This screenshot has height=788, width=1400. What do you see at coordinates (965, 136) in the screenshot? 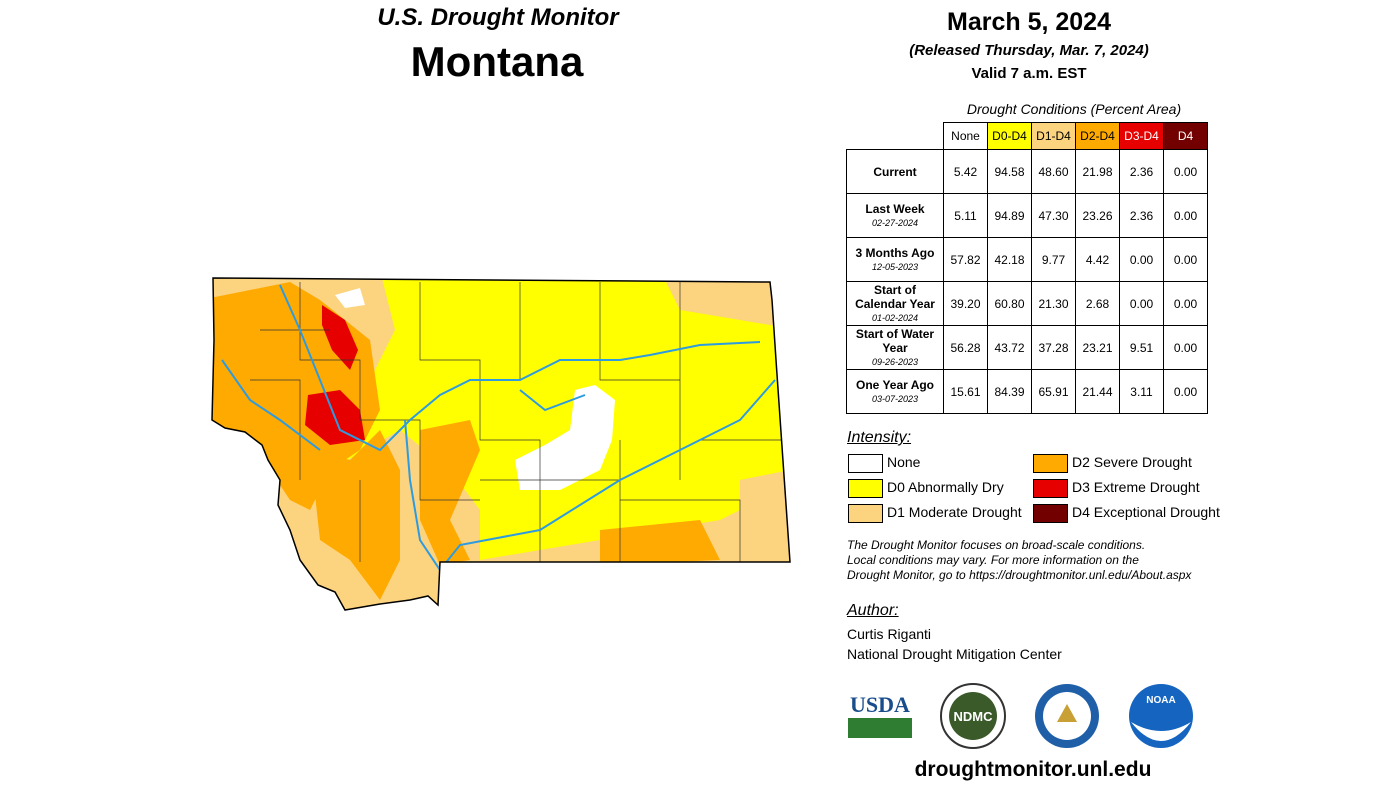
I see `column-header: None` at bounding box center [965, 136].